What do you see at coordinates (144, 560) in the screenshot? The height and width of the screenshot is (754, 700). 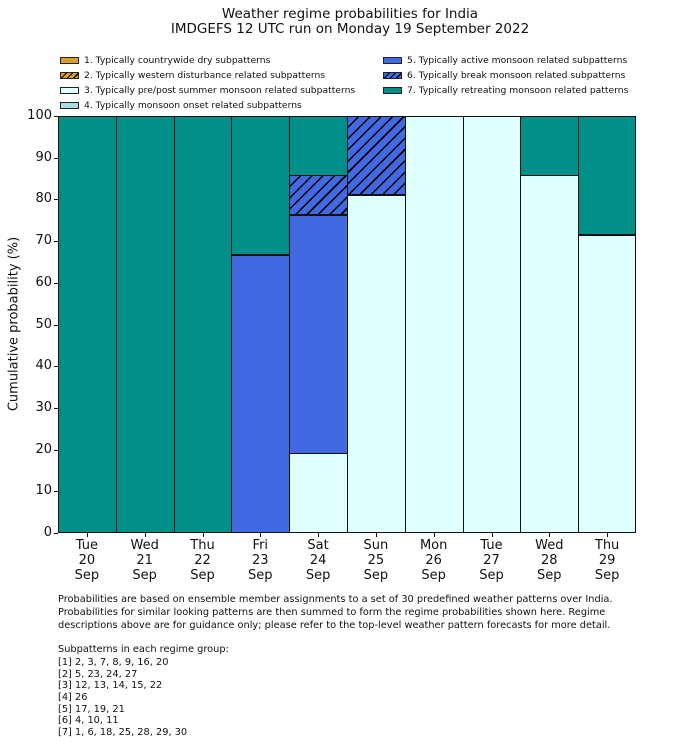 I see `x-tick-label: Wed 21 Sep` at bounding box center [144, 560].